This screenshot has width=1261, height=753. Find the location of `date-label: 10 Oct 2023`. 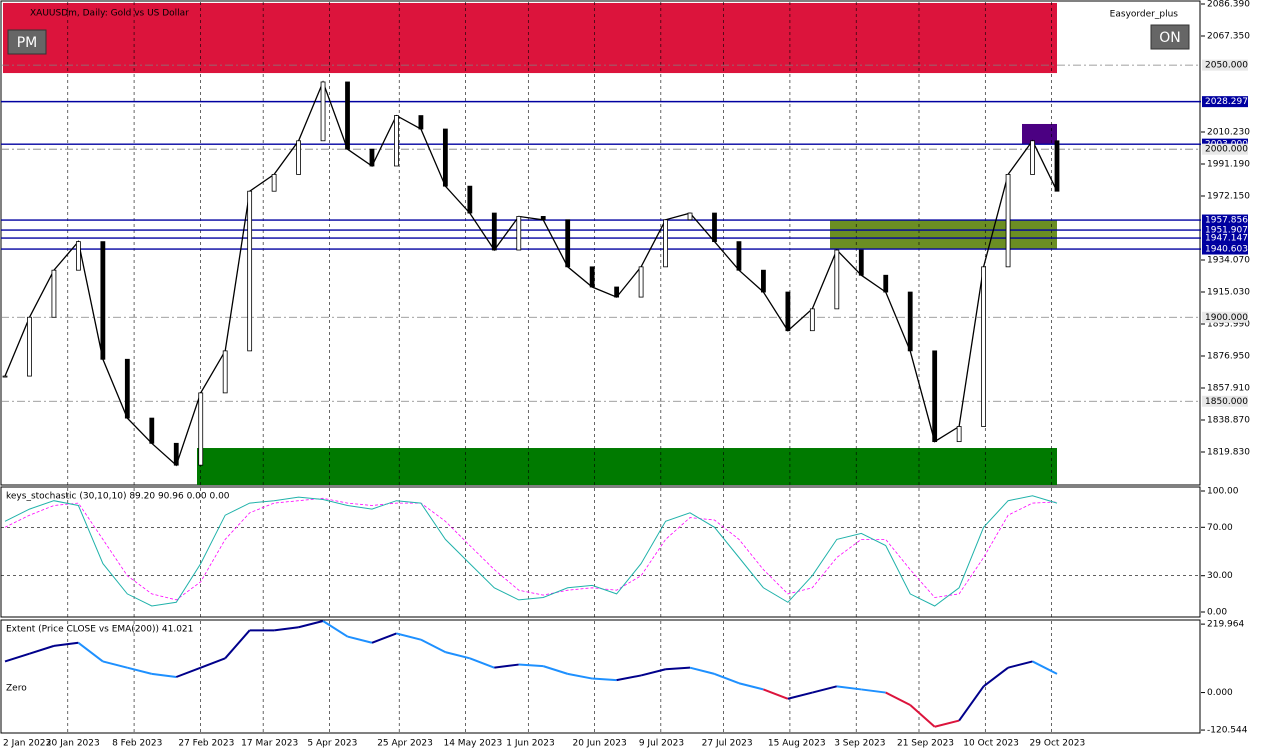

date-label: 10 Oct 2023 is located at coordinates (991, 744).